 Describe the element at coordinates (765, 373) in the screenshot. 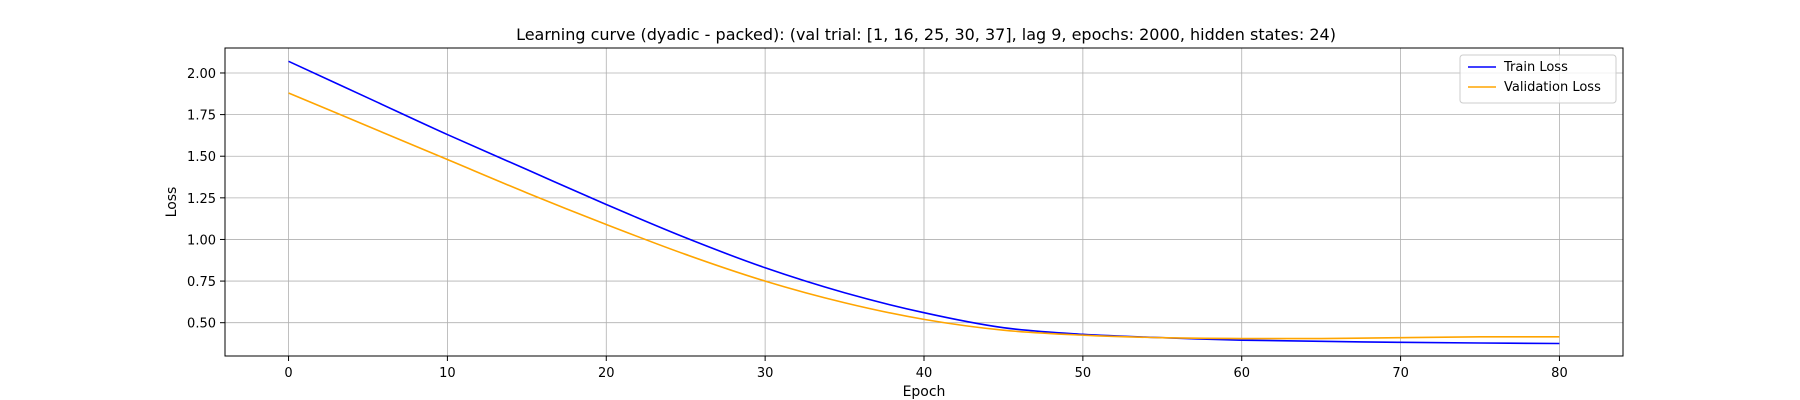

I see `x-tick-label: 30` at that location.